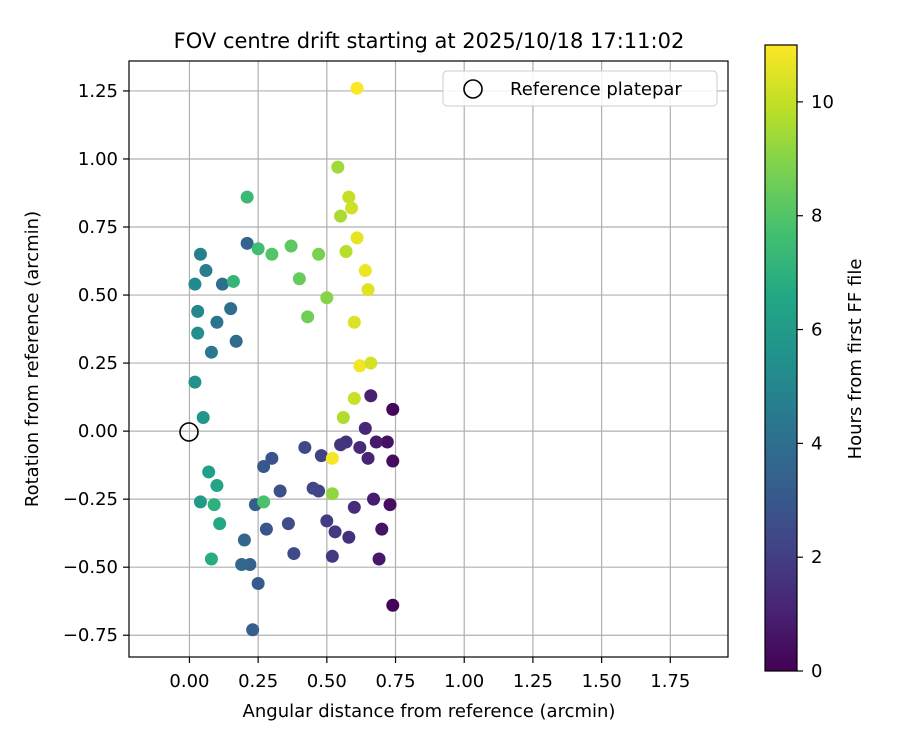  Describe the element at coordinates (429, 674) in the screenshot. I see `x-ticks: 0.00 0.25 0.50 0.75 1.00 1.25 1.50 1.75` at that location.